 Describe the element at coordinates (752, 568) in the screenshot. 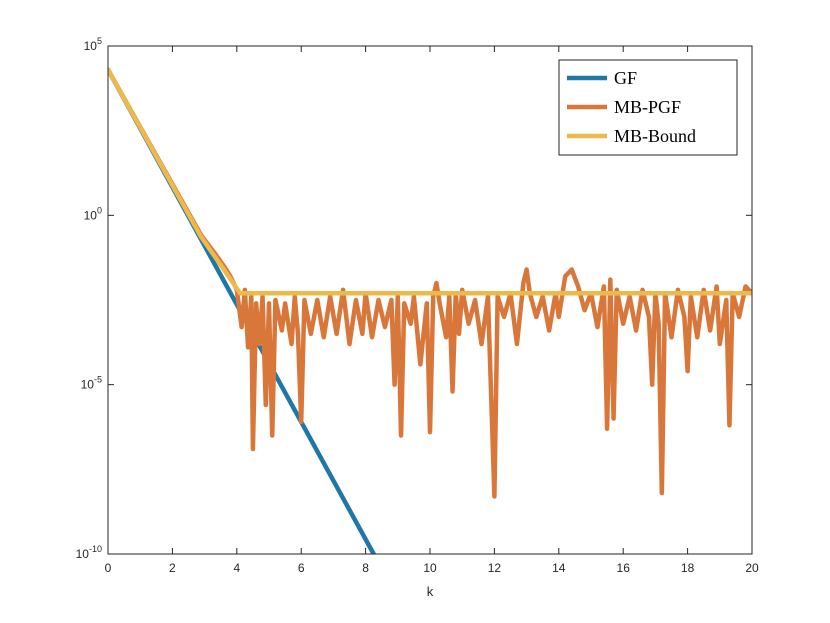

I see `x-tick-label: 20` at that location.